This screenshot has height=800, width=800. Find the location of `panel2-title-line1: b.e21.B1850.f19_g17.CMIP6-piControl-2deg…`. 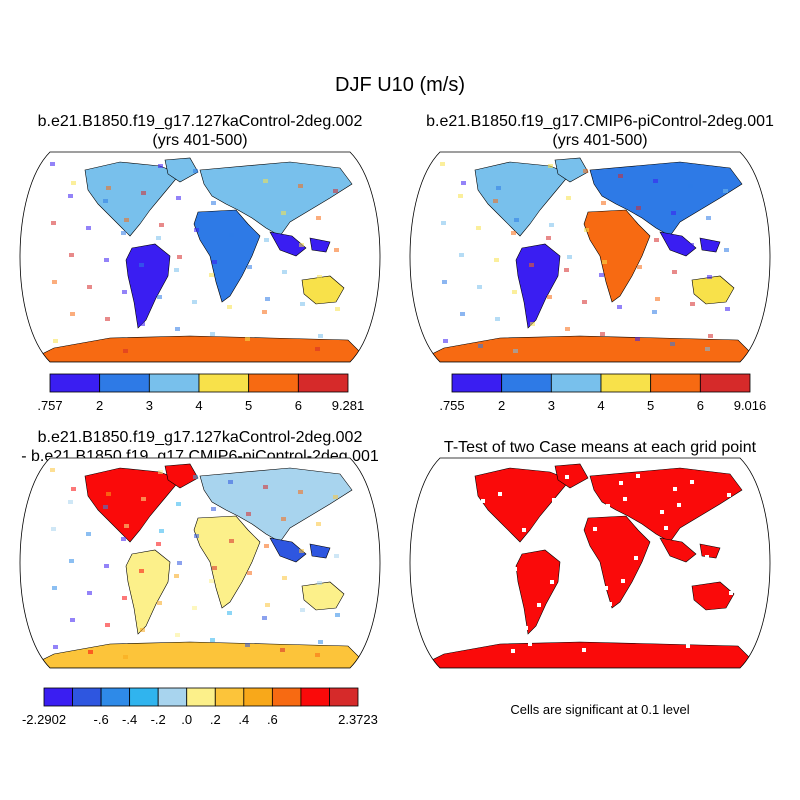

panel2-title-line1: b.e21.B1850.f19_g17.CMIP6-piControl-2deg… is located at coordinates (600, 121).